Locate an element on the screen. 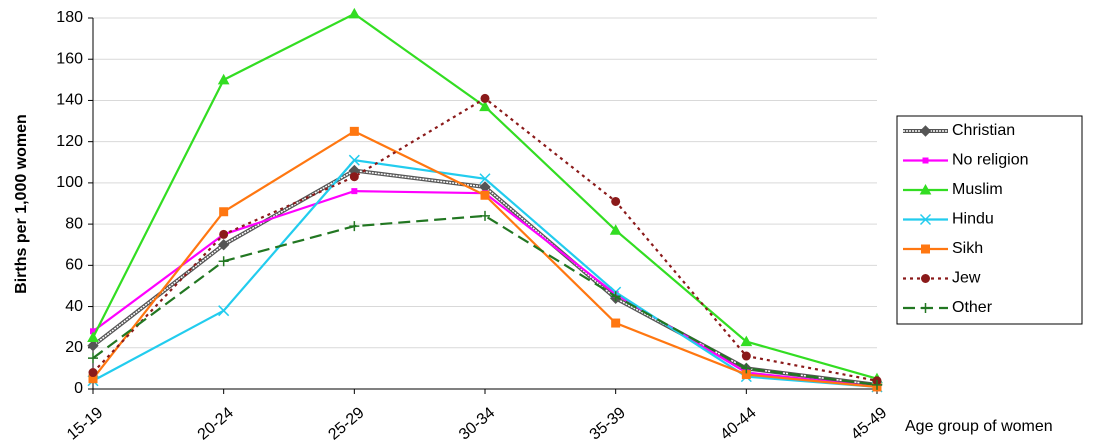 The height and width of the screenshot is (444, 1112). x-tick-label: 40-44 is located at coordinates (738, 423).